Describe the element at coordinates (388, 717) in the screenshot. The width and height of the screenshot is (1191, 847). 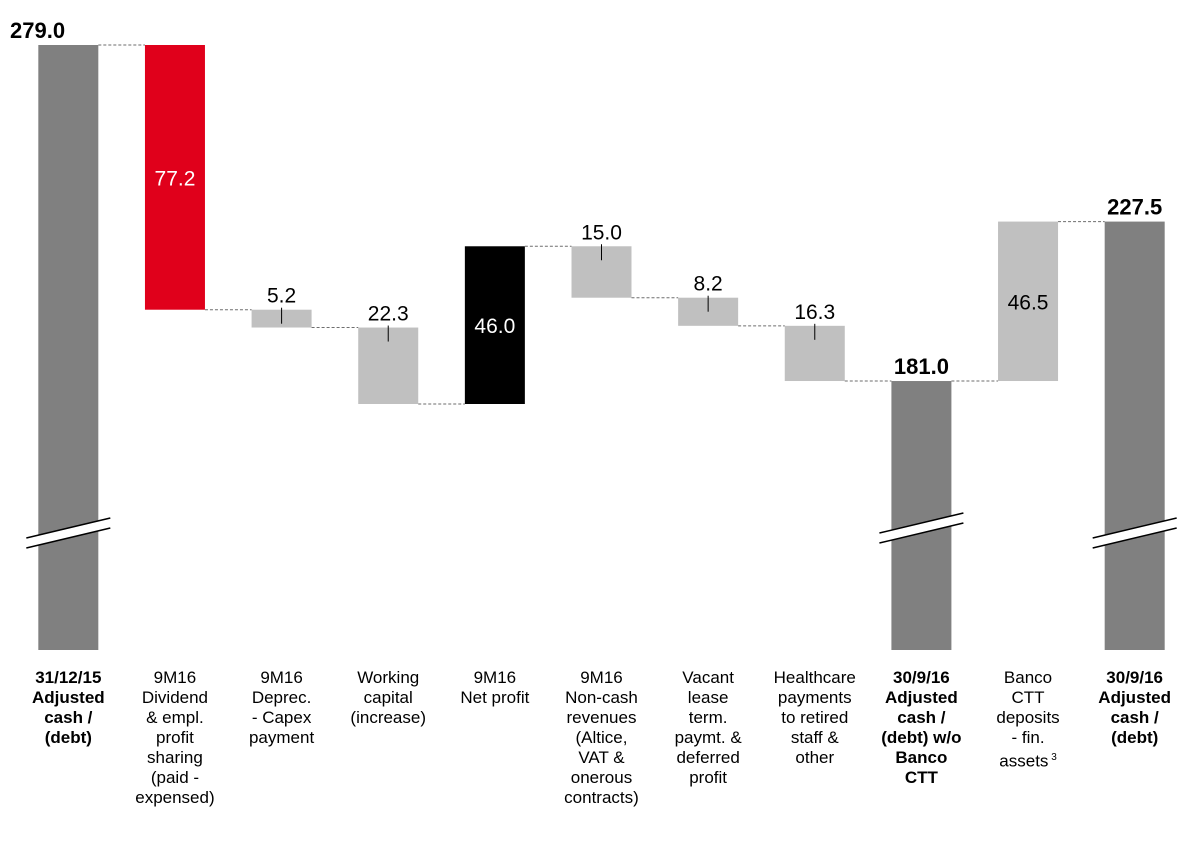
I see `category-label-line: (increase)` at that location.